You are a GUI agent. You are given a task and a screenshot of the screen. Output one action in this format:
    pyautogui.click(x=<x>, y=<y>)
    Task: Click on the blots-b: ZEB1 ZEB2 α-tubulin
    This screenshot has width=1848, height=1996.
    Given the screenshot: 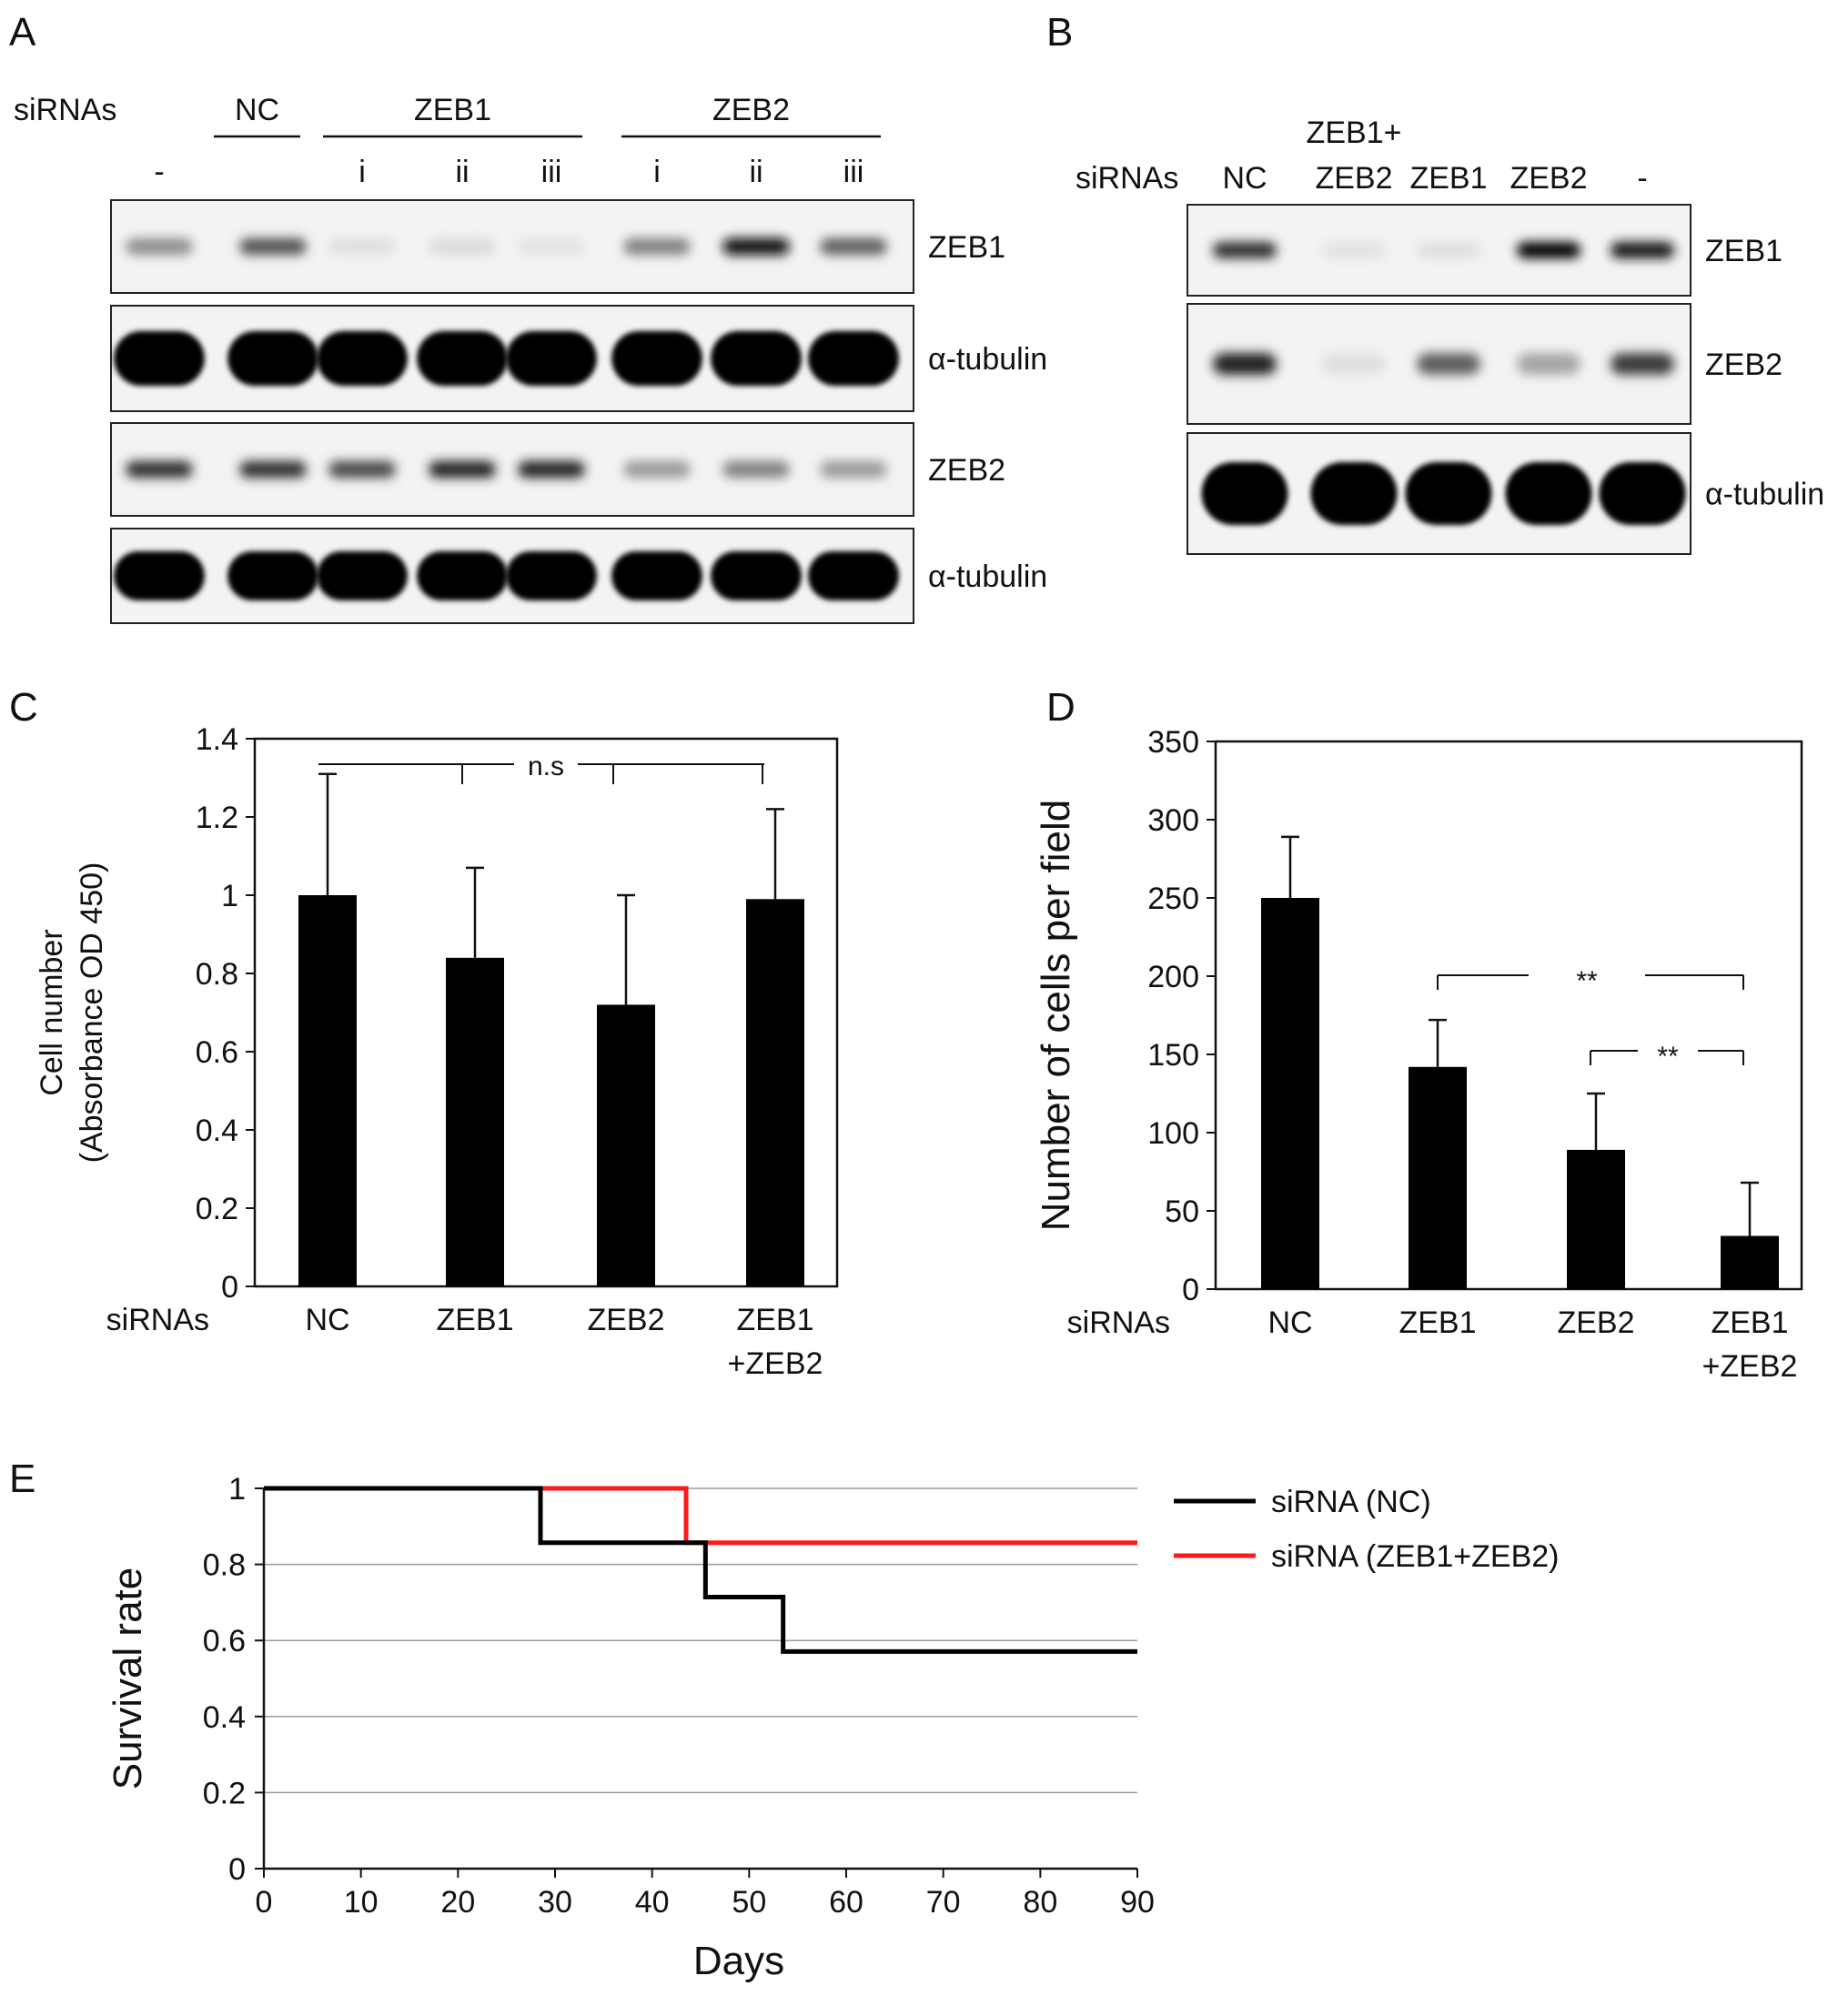 What is the action you would take?
    pyautogui.click(x=1505, y=379)
    